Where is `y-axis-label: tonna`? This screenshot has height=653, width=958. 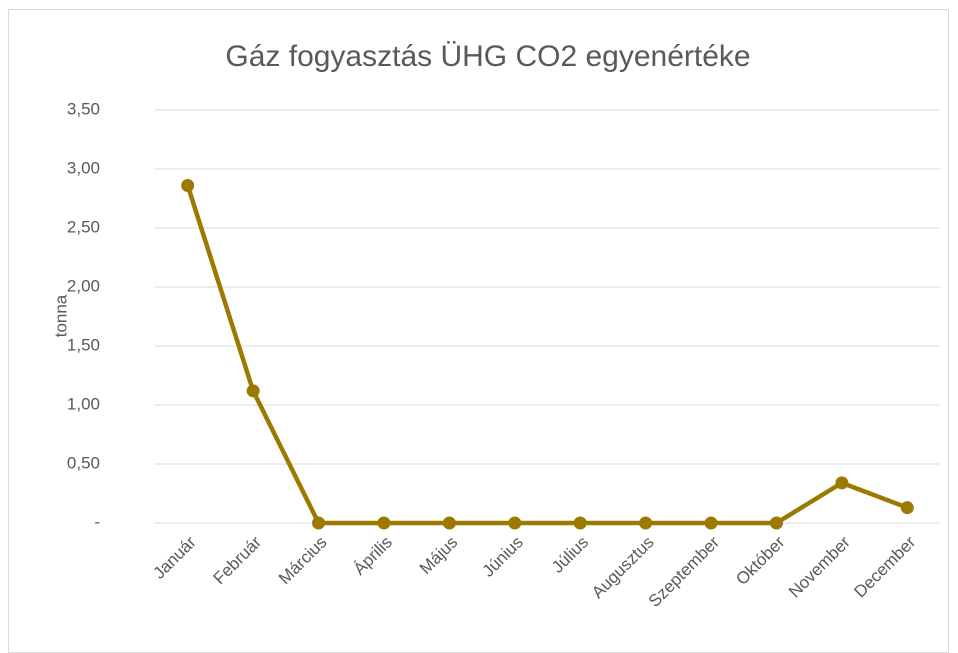
y-axis-label: tonna is located at coordinates (60, 315).